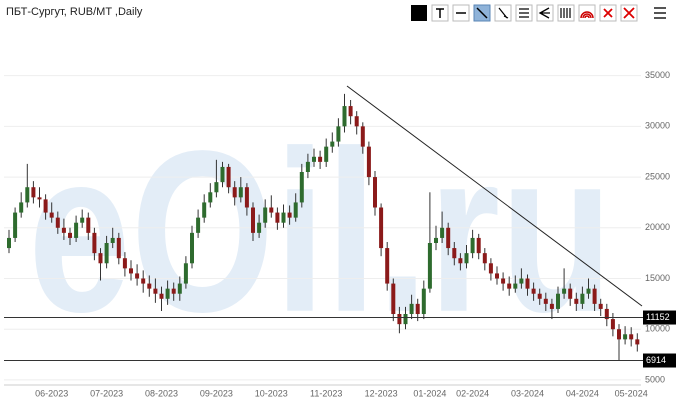  What do you see at coordinates (419, 13) in the screenshot?
I see `tool-rect` at bounding box center [419, 13].